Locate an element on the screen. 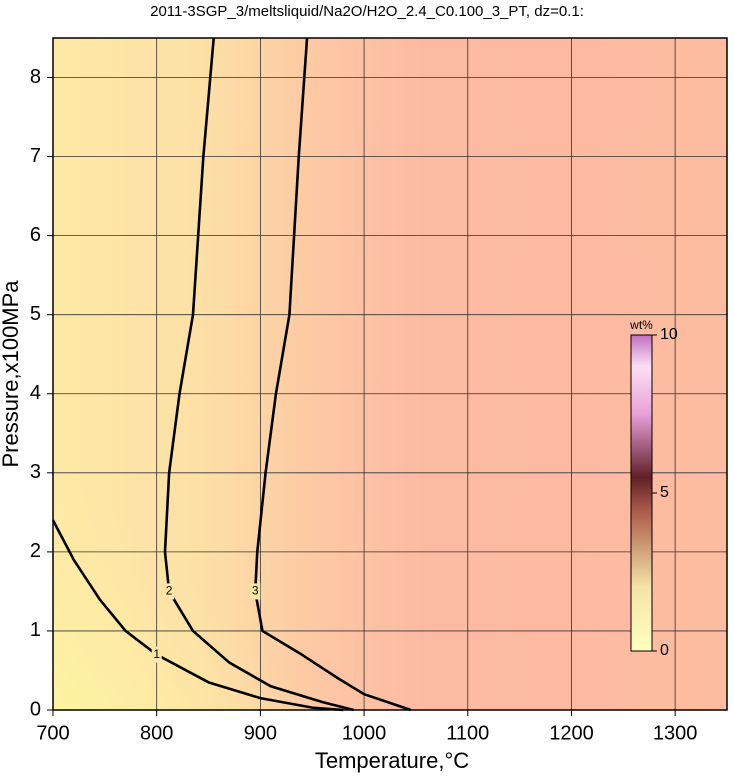 Image resolution: width=734 pixels, height=776 pixels. colorbar-label: wt% is located at coordinates (641, 325).